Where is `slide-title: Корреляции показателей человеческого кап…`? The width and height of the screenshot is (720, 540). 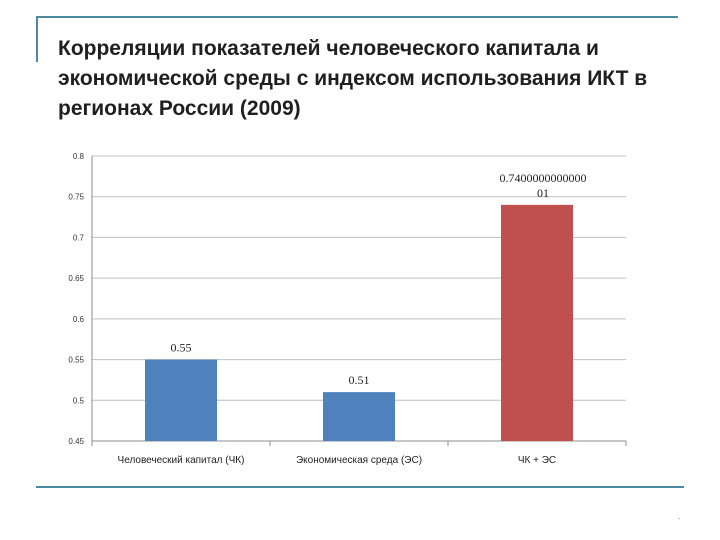
slide-title: Корреляции показателей человеческого кап… is located at coordinates (353, 78).